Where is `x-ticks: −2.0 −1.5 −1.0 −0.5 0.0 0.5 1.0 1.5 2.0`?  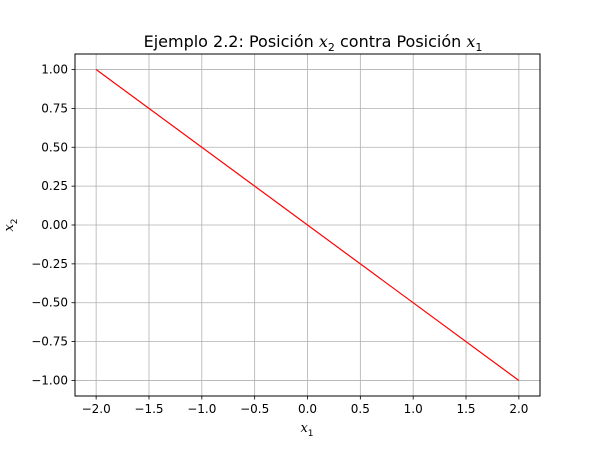 x-ticks: −2.0 −1.5 −1.0 −0.5 0.0 0.5 1.0 1.5 2.0 is located at coordinates (305, 406).